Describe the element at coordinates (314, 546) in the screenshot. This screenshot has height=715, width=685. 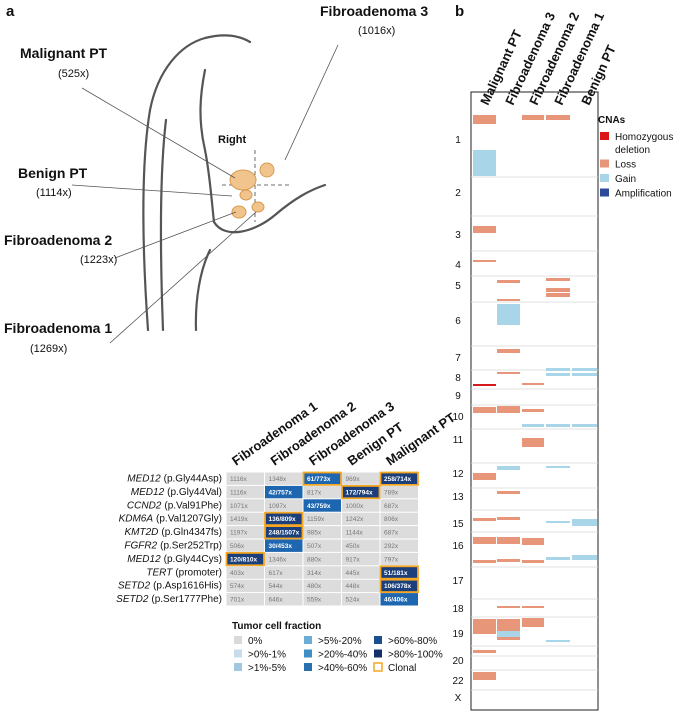
I see `cell-text: 507x` at that location.